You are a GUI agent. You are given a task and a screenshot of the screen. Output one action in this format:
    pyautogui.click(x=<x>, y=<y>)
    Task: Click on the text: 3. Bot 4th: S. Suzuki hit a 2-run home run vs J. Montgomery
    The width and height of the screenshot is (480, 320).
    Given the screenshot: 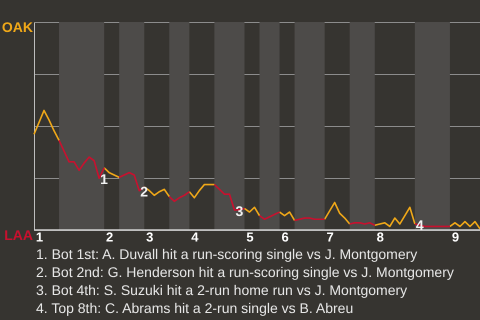 What is the action you would take?
    pyautogui.click(x=222, y=290)
    